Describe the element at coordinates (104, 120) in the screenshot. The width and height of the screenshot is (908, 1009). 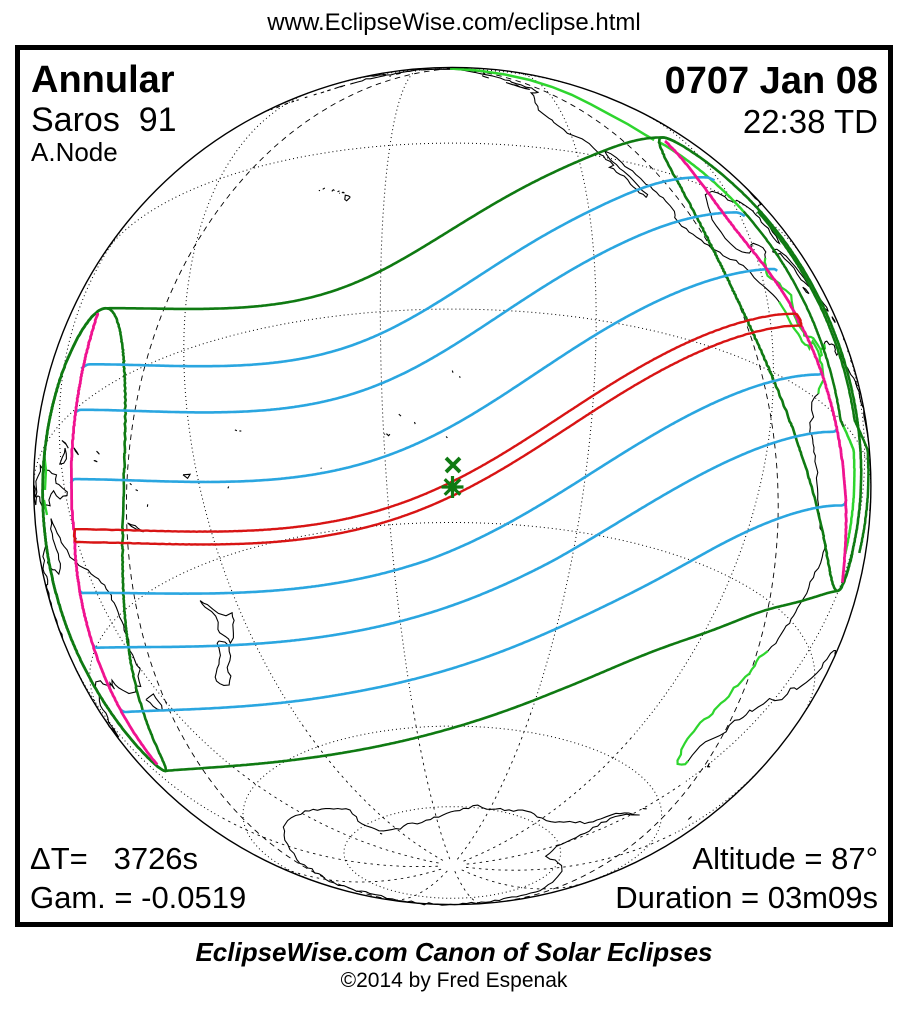
I see `svg-text: Saros 91` at that location.